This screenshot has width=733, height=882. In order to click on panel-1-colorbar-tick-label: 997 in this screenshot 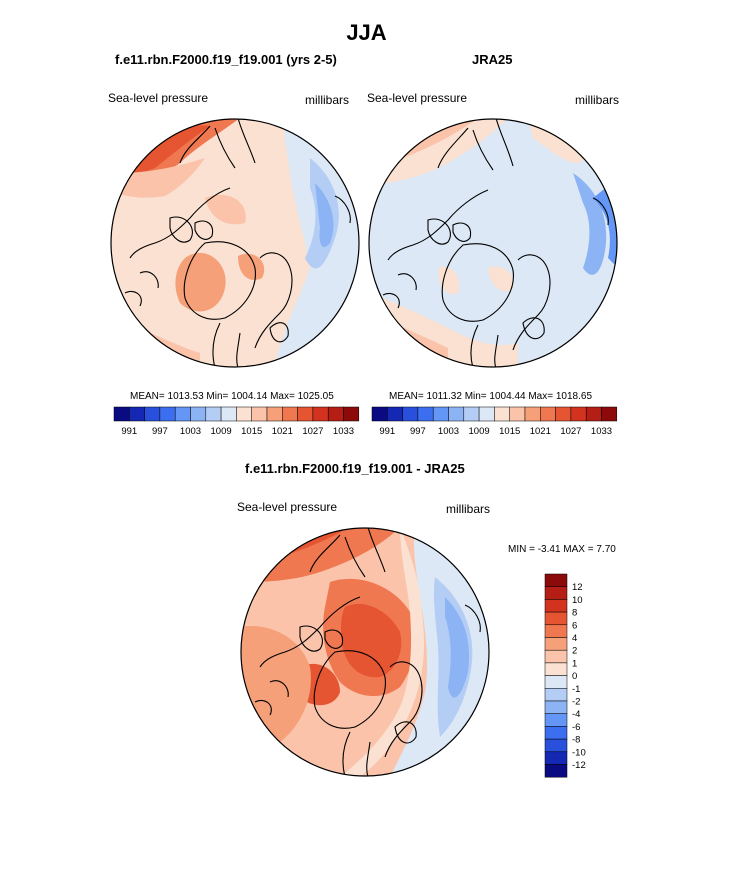, I will do `click(160, 431)`.